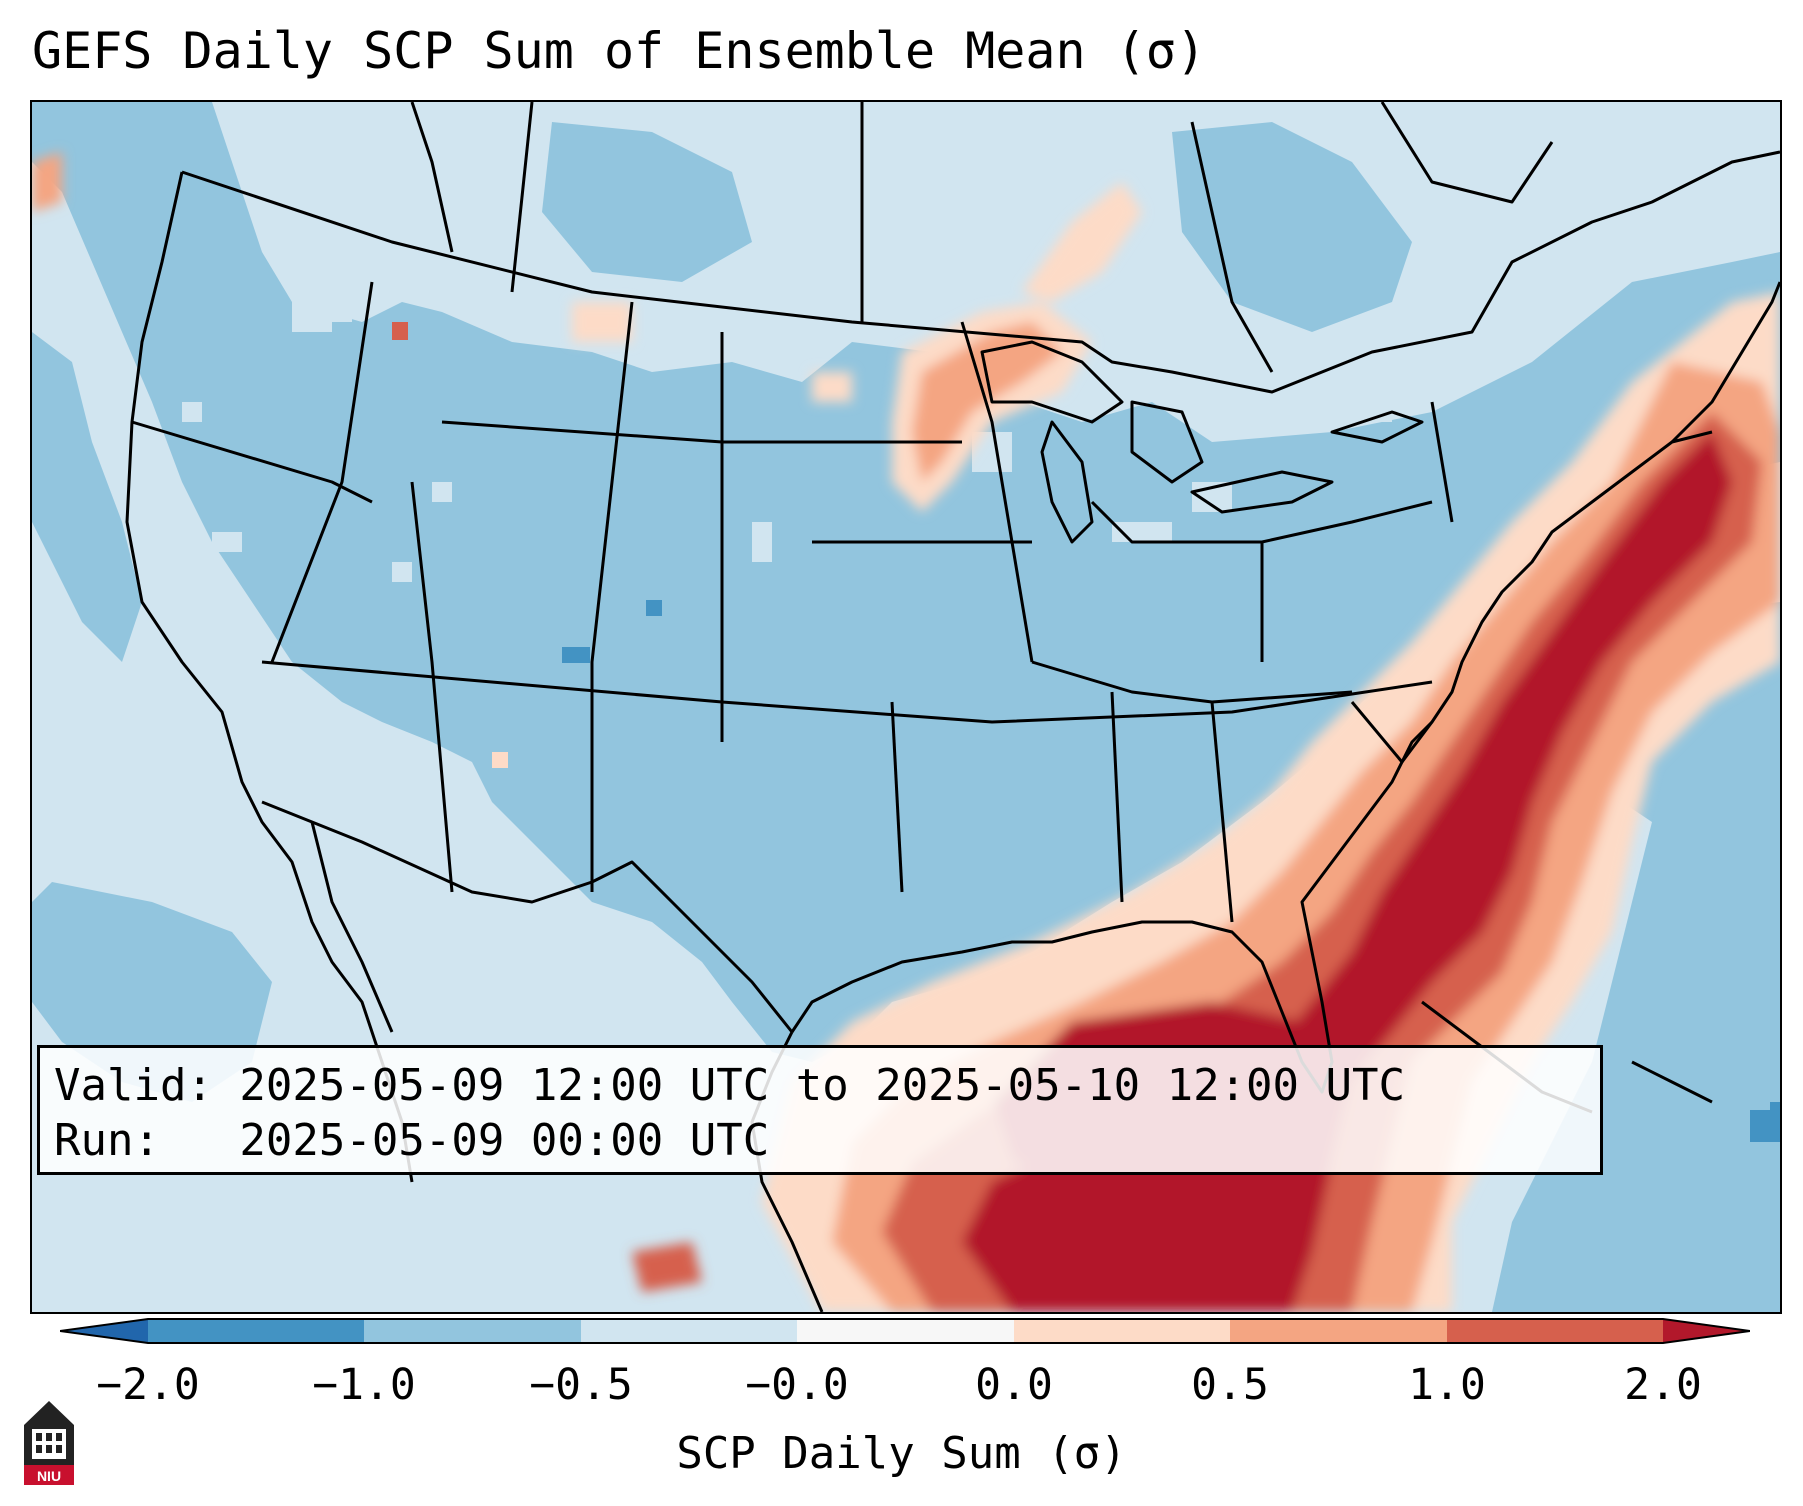  What do you see at coordinates (901, 1390) in the screenshot?
I see `colorbar-ticks: −2.0 −1.0 −0.5 −0.0 0.0 0.5 1.0 2.0` at bounding box center [901, 1390].